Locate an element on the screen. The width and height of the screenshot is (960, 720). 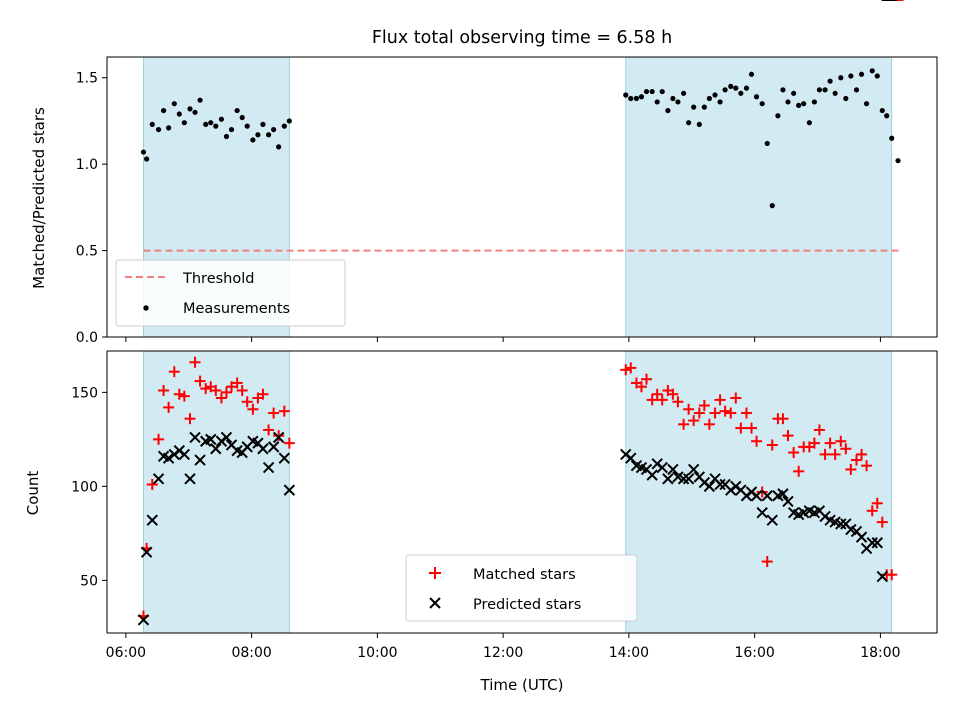
x-tick-label: 10:00 is located at coordinates (377, 653).